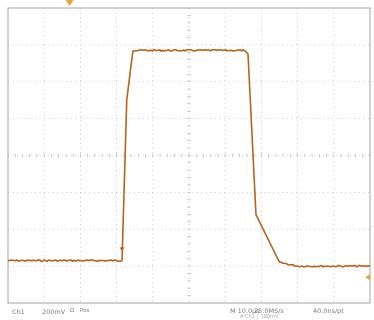 The height and width of the screenshot is (320, 374). I want to click on channel-label: Ch1, so click(18, 312).